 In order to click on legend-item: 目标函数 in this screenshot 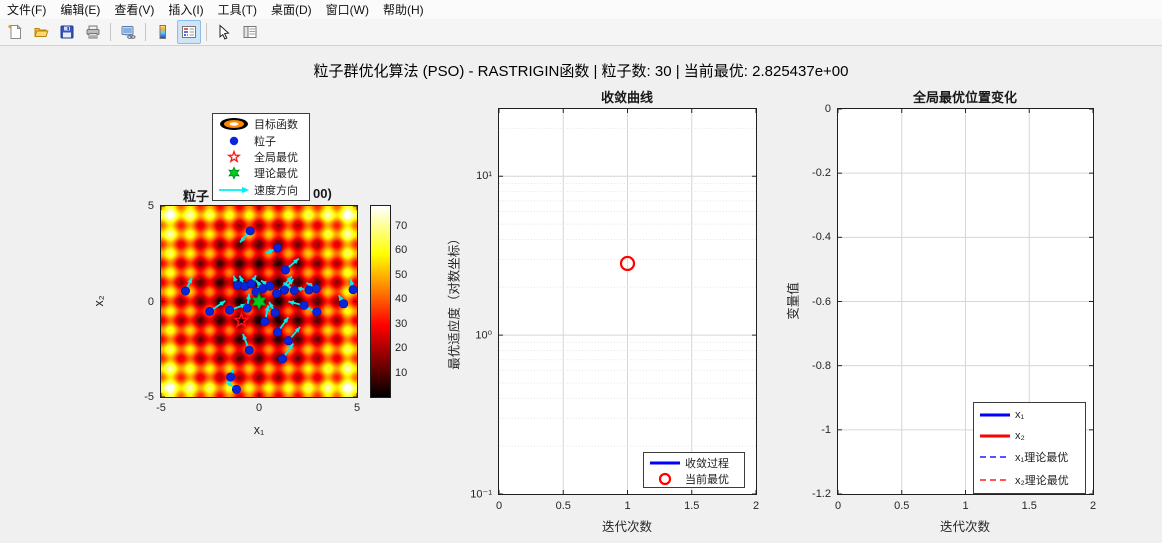, I will do `click(261, 124)`.